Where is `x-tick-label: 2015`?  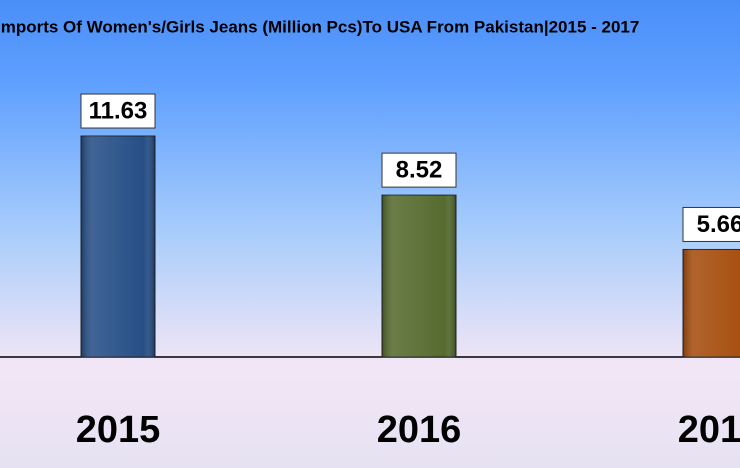
x-tick-label: 2015 is located at coordinates (118, 430).